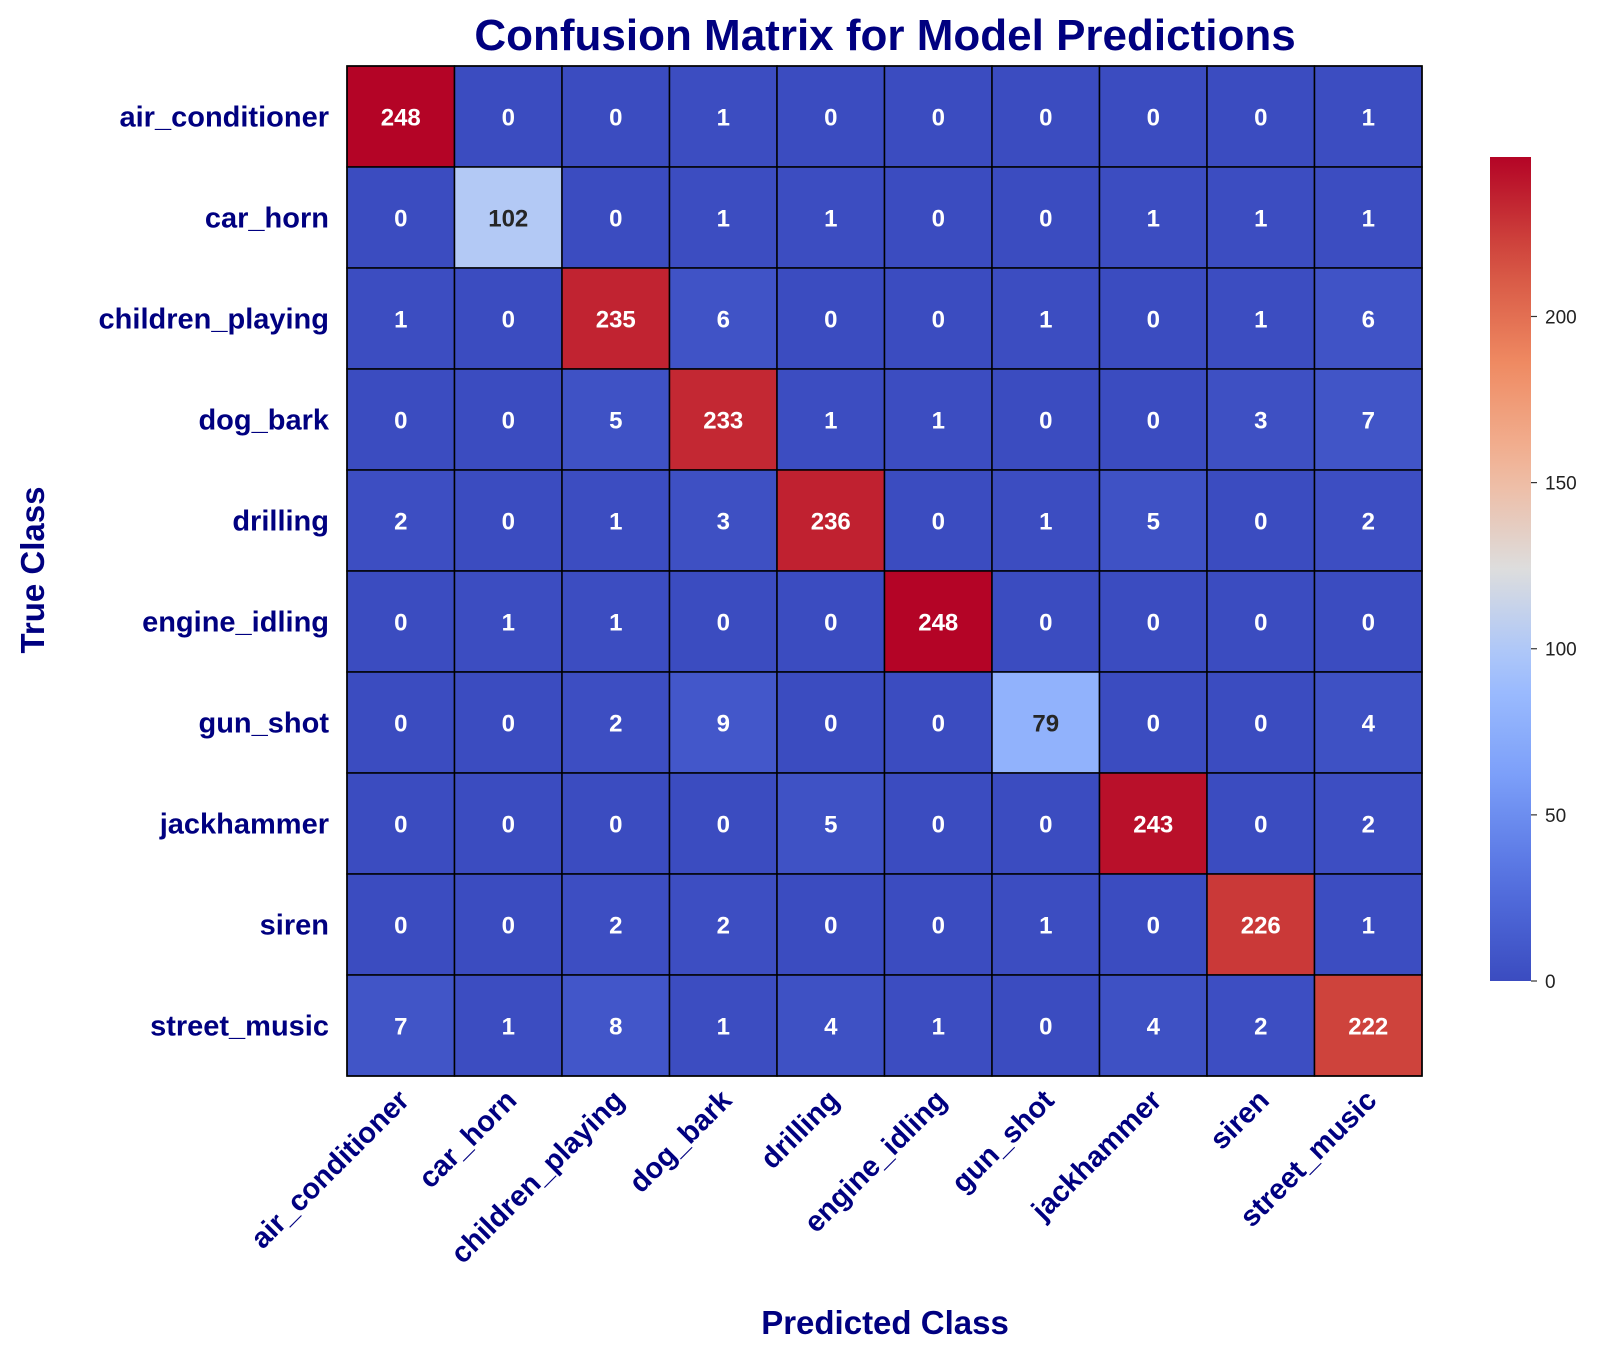  Describe the element at coordinates (330, 1169) in the screenshot. I see `x-tick-label: air_conditioner` at that location.